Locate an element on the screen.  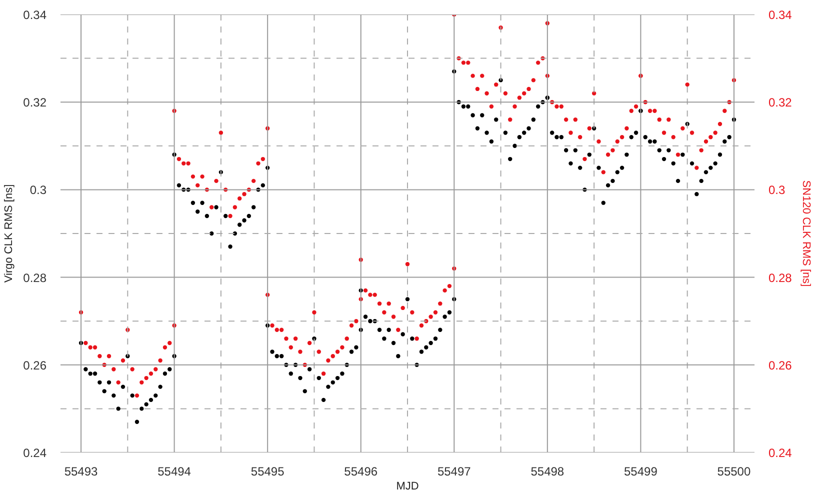
x-tick-label: 55496 is located at coordinates (361, 471).